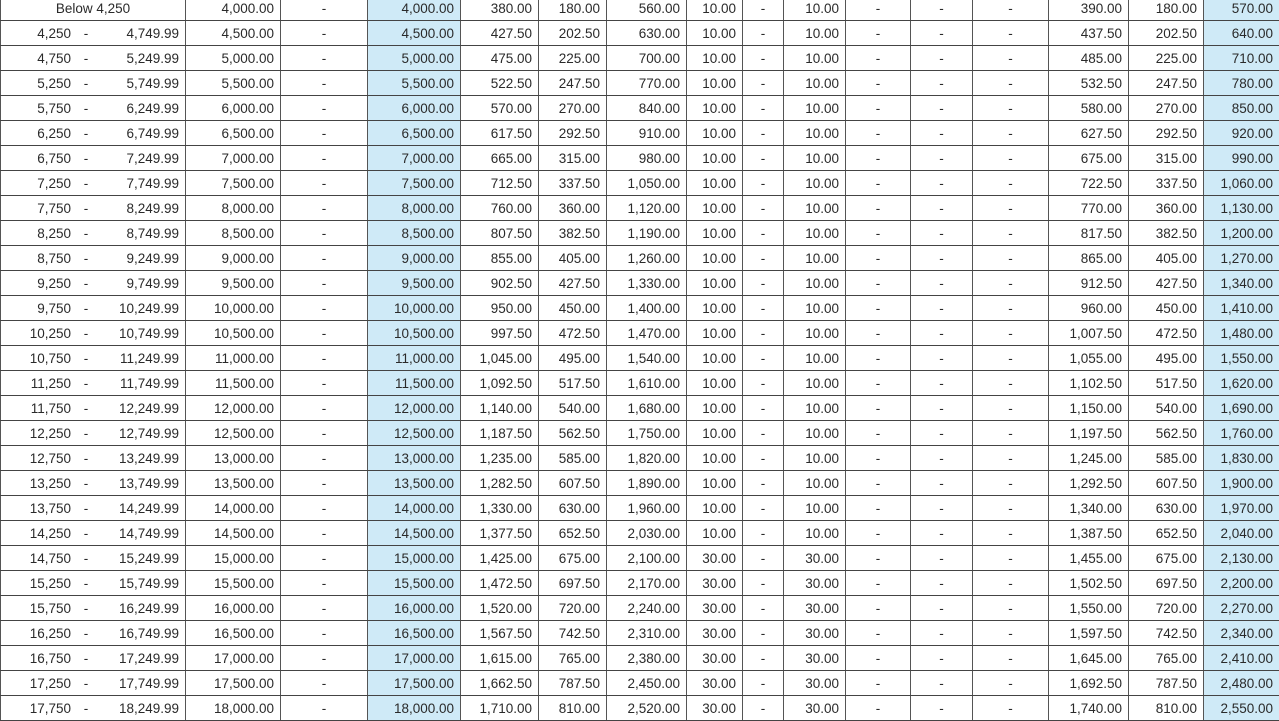  I want to click on grand-total-cell: 1,690.00, so click(1241, 408).